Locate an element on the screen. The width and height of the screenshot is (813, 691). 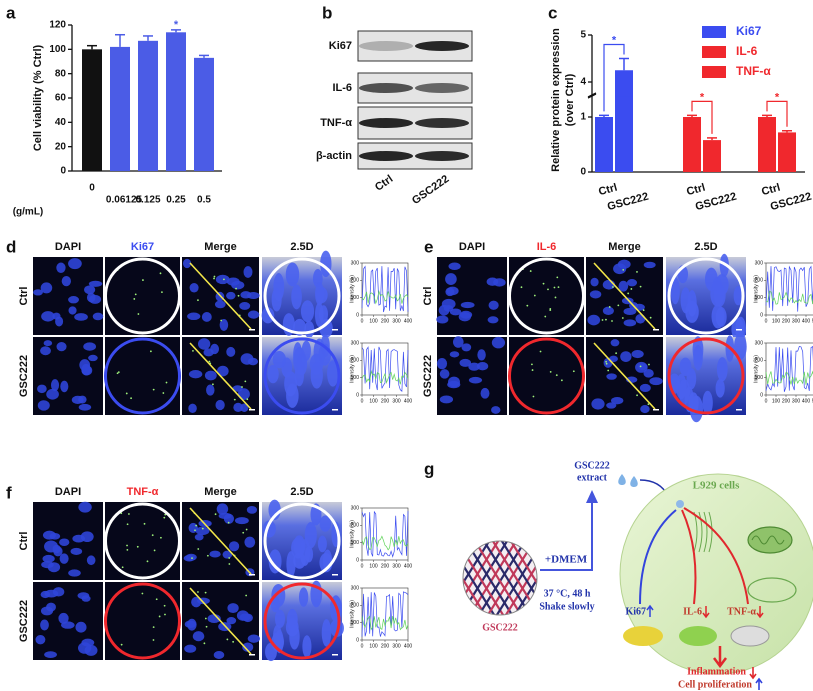
trend-arrow is located at coordinates (753, 673).